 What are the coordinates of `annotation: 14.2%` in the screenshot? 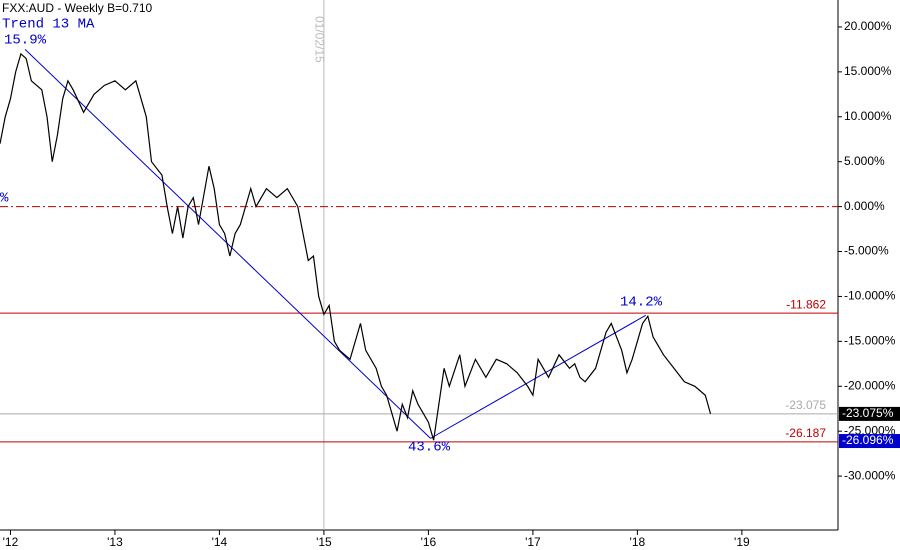 It's located at (641, 303).